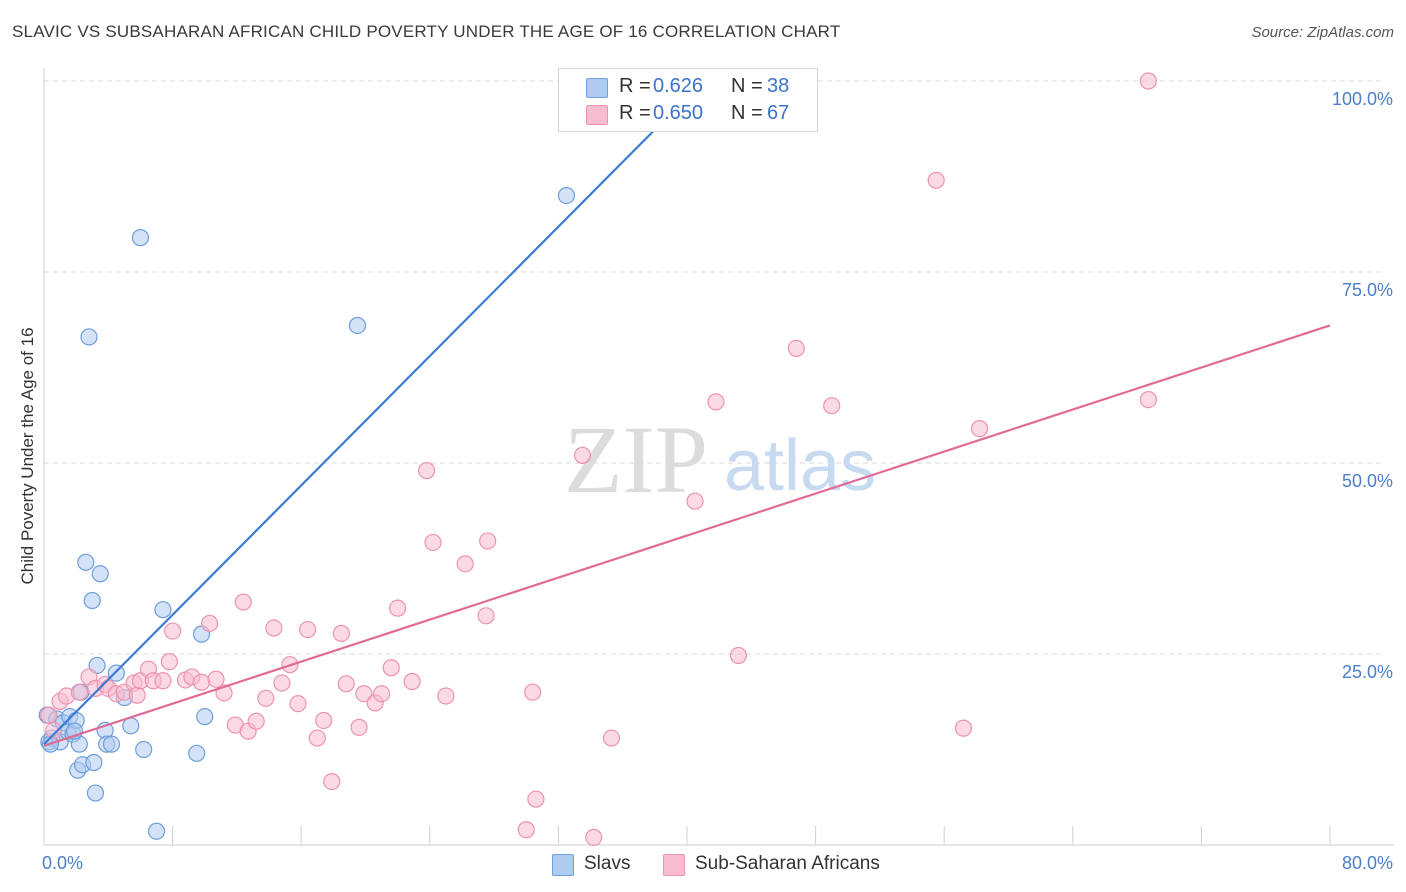 The height and width of the screenshot is (892, 1406). Describe the element at coordinates (800, 466) in the screenshot. I see `watermark-atlas: atlas` at that location.